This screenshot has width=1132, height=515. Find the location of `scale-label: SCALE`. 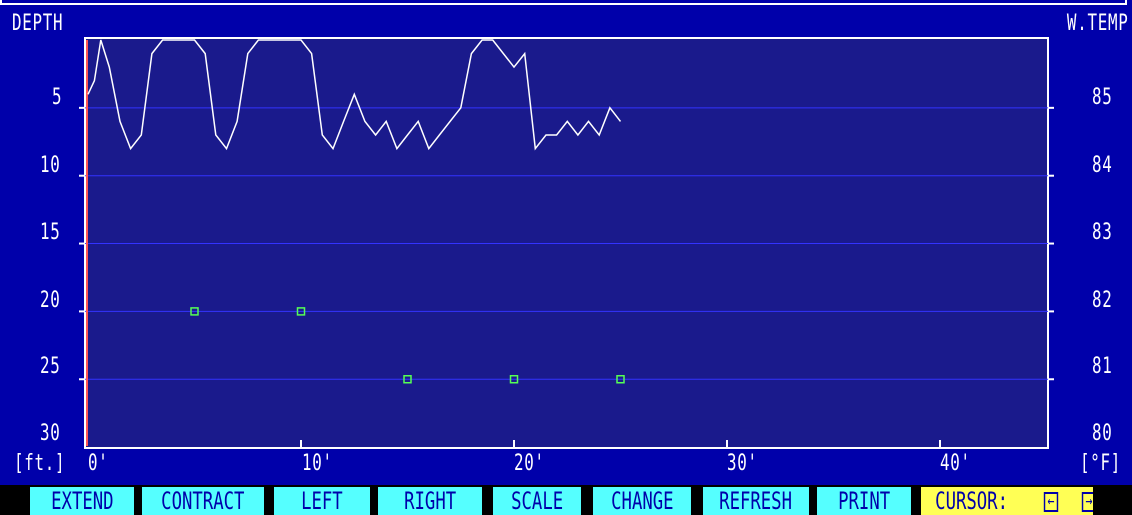

scale-label: SCALE is located at coordinates (537, 501).